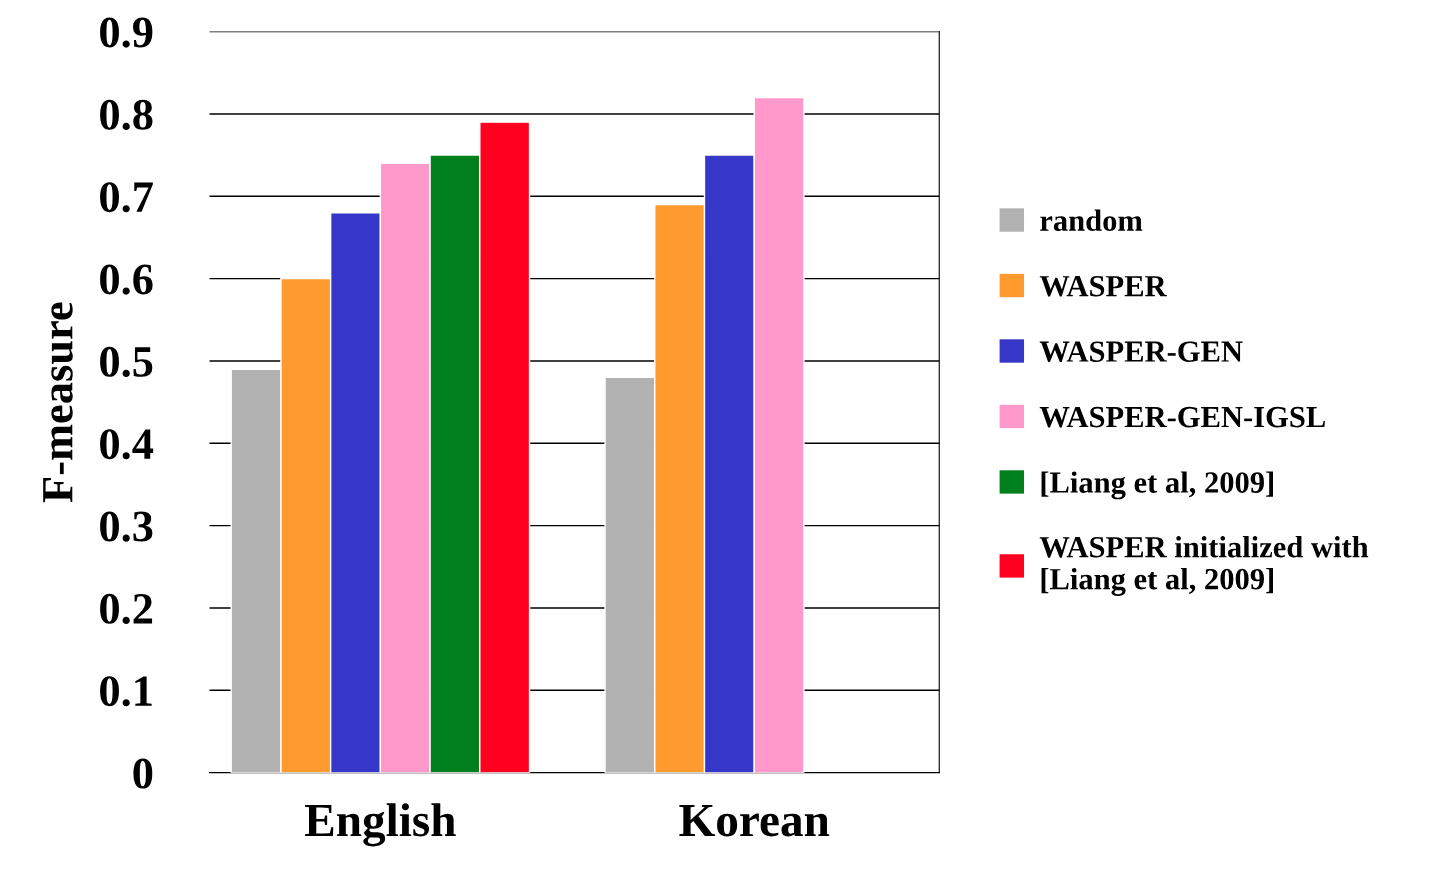  I want to click on y-tick-label: 0.5, so click(126, 362).